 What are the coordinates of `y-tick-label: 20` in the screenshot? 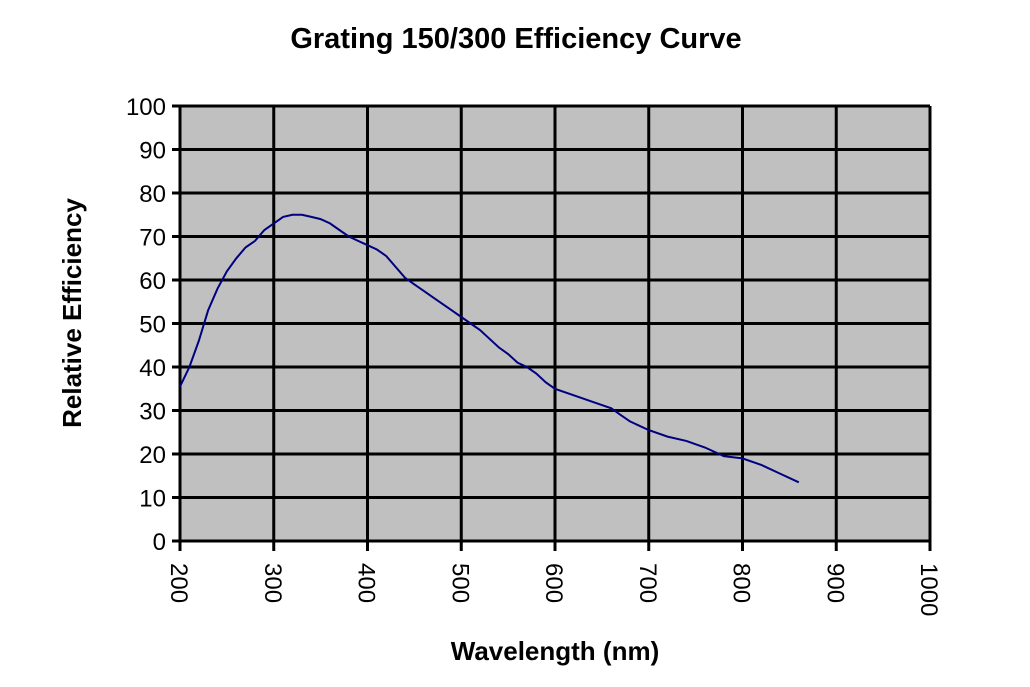 It's located at (152, 455).